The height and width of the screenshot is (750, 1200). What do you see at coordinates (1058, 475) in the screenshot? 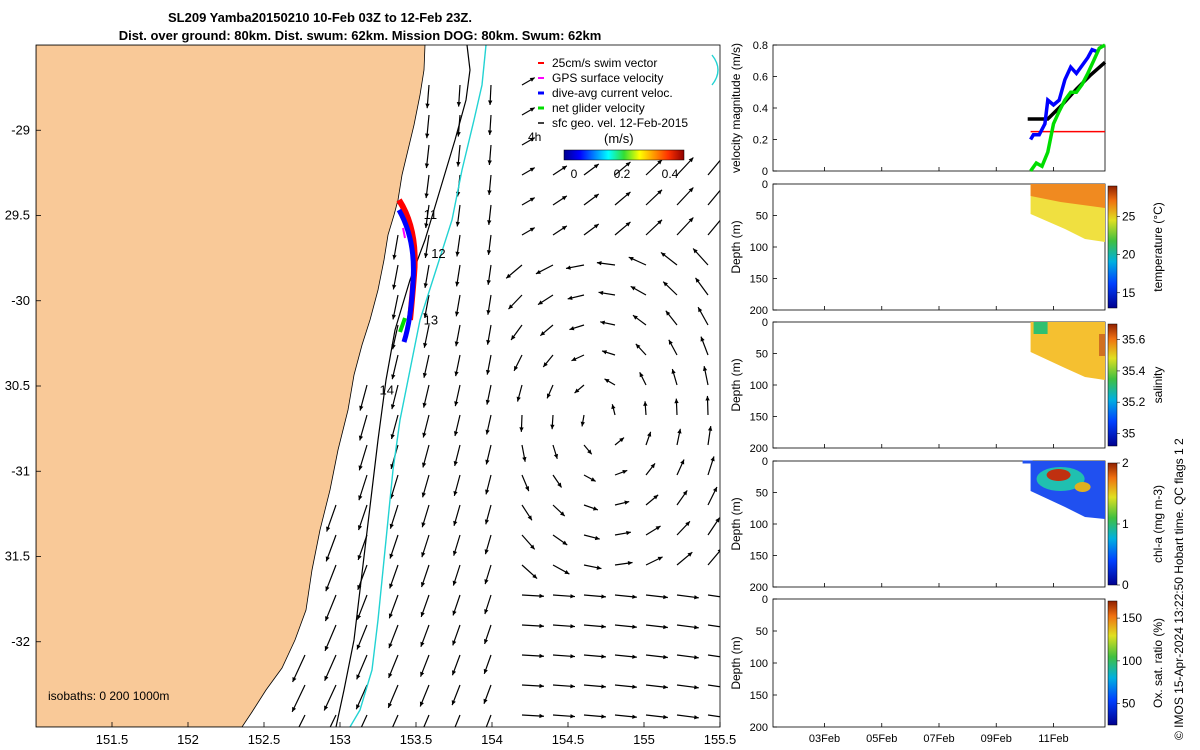
I see `section-data` at bounding box center [1058, 475].